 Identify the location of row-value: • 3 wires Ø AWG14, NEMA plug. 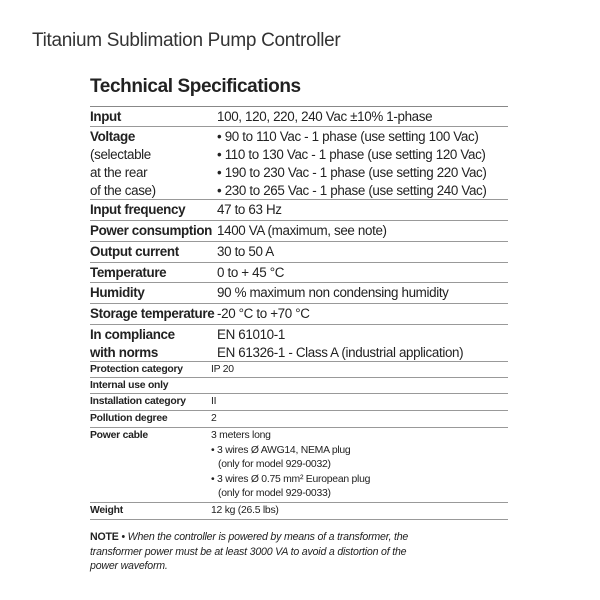
(281, 450).